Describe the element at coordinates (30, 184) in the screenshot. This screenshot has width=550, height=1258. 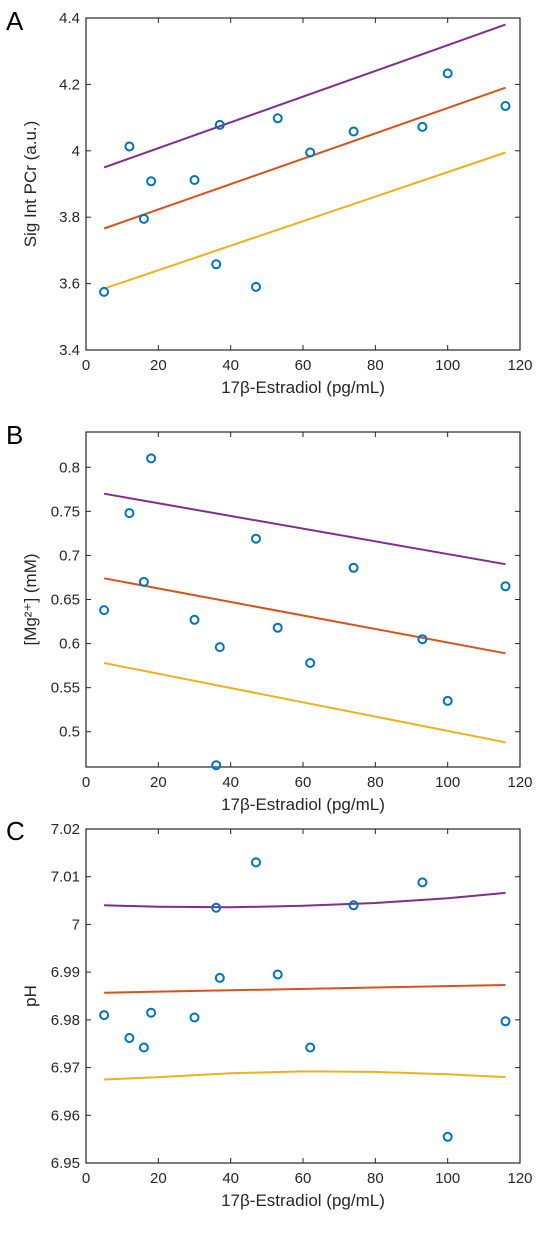
I see `y-axis-label: Sig Int PCr (a.u.)` at that location.